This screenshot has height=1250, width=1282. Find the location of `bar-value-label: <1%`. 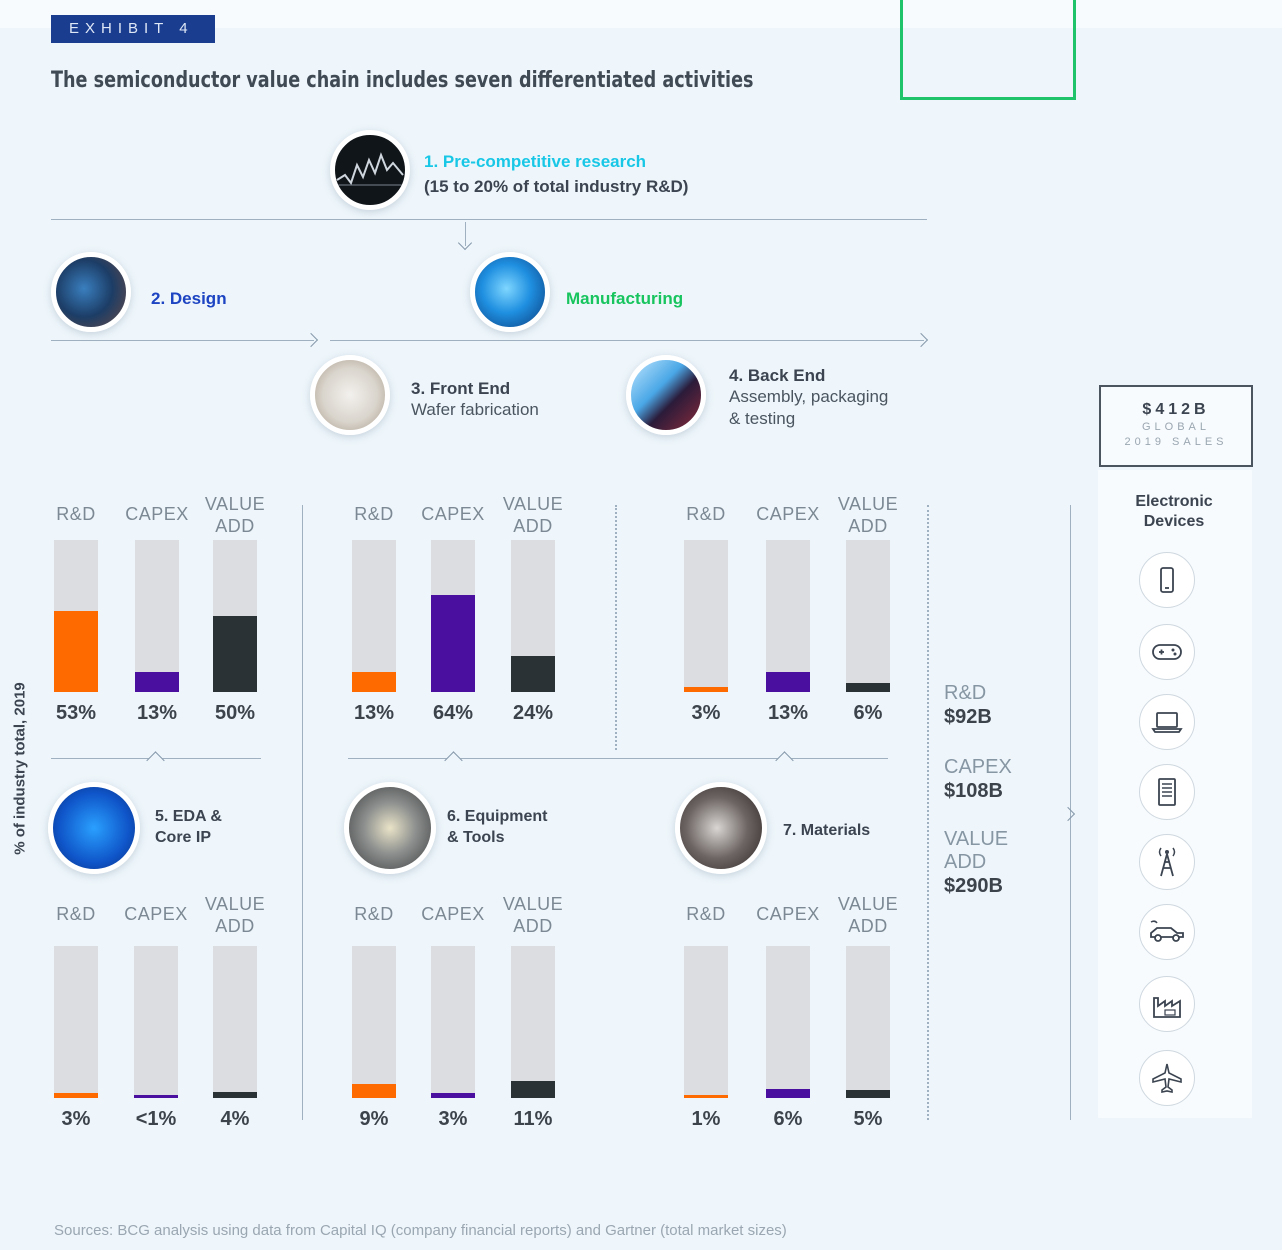

bar-value-label: <1% is located at coordinates (156, 1119).